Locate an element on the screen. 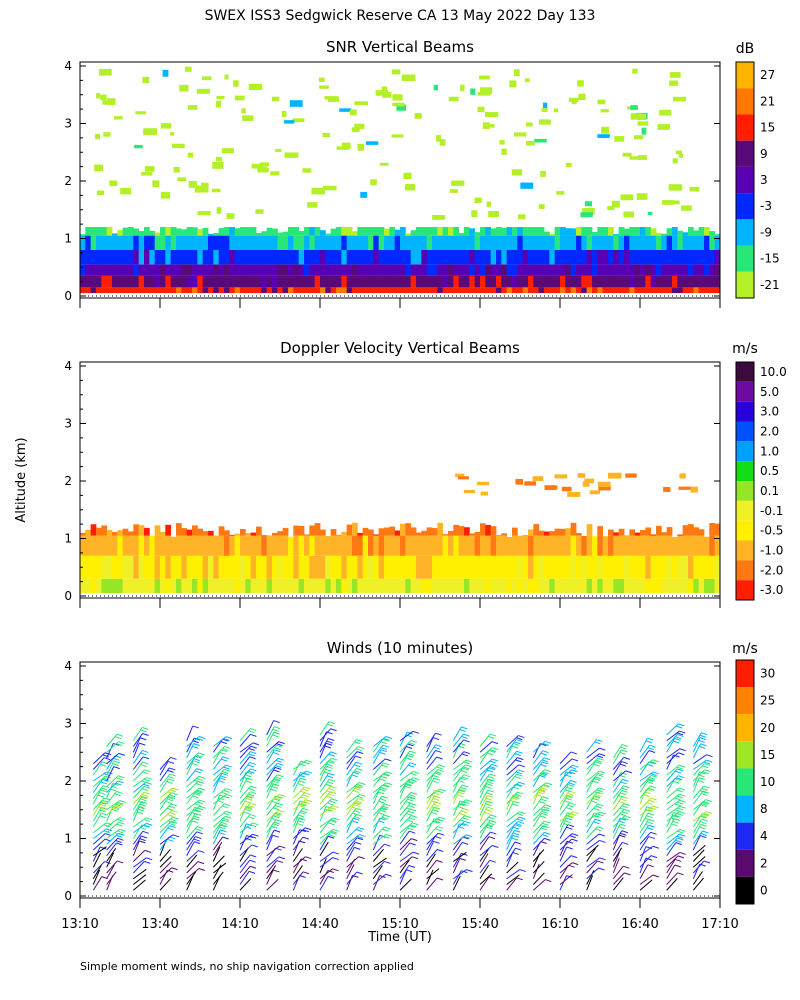 Image resolution: width=800 pixels, height=1000 pixels. colorbar-label: 30 is located at coordinates (767, 674).